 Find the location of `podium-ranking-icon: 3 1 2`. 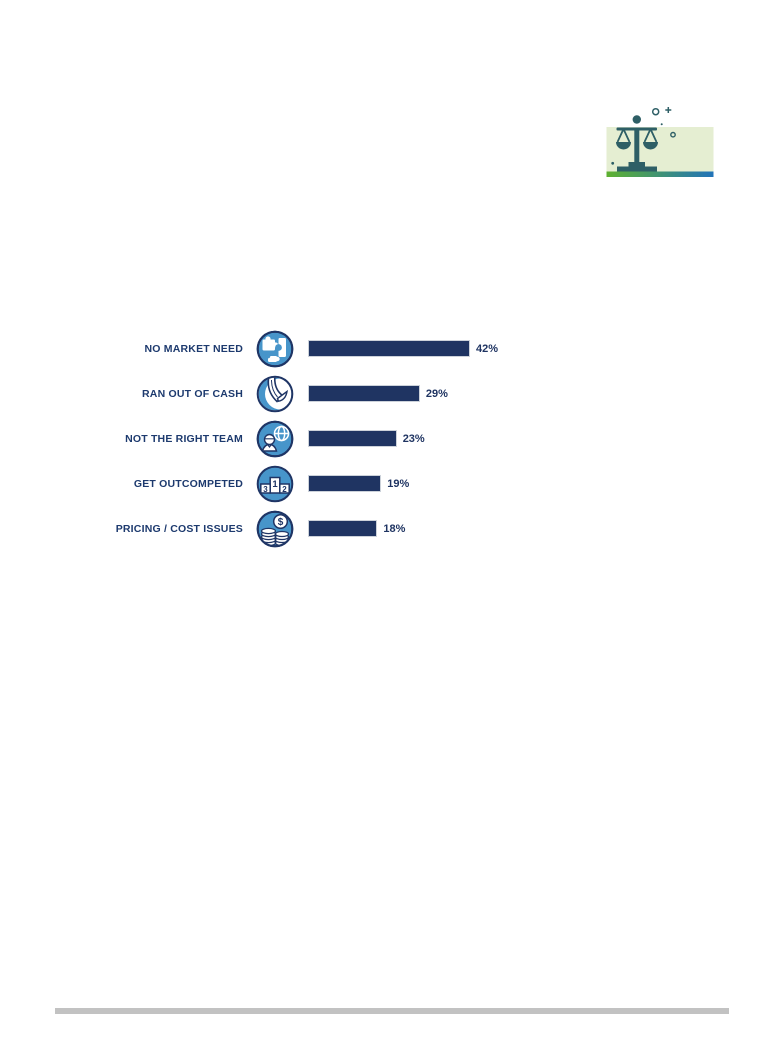

podium-ranking-icon: 3 1 2 is located at coordinates (275, 484).